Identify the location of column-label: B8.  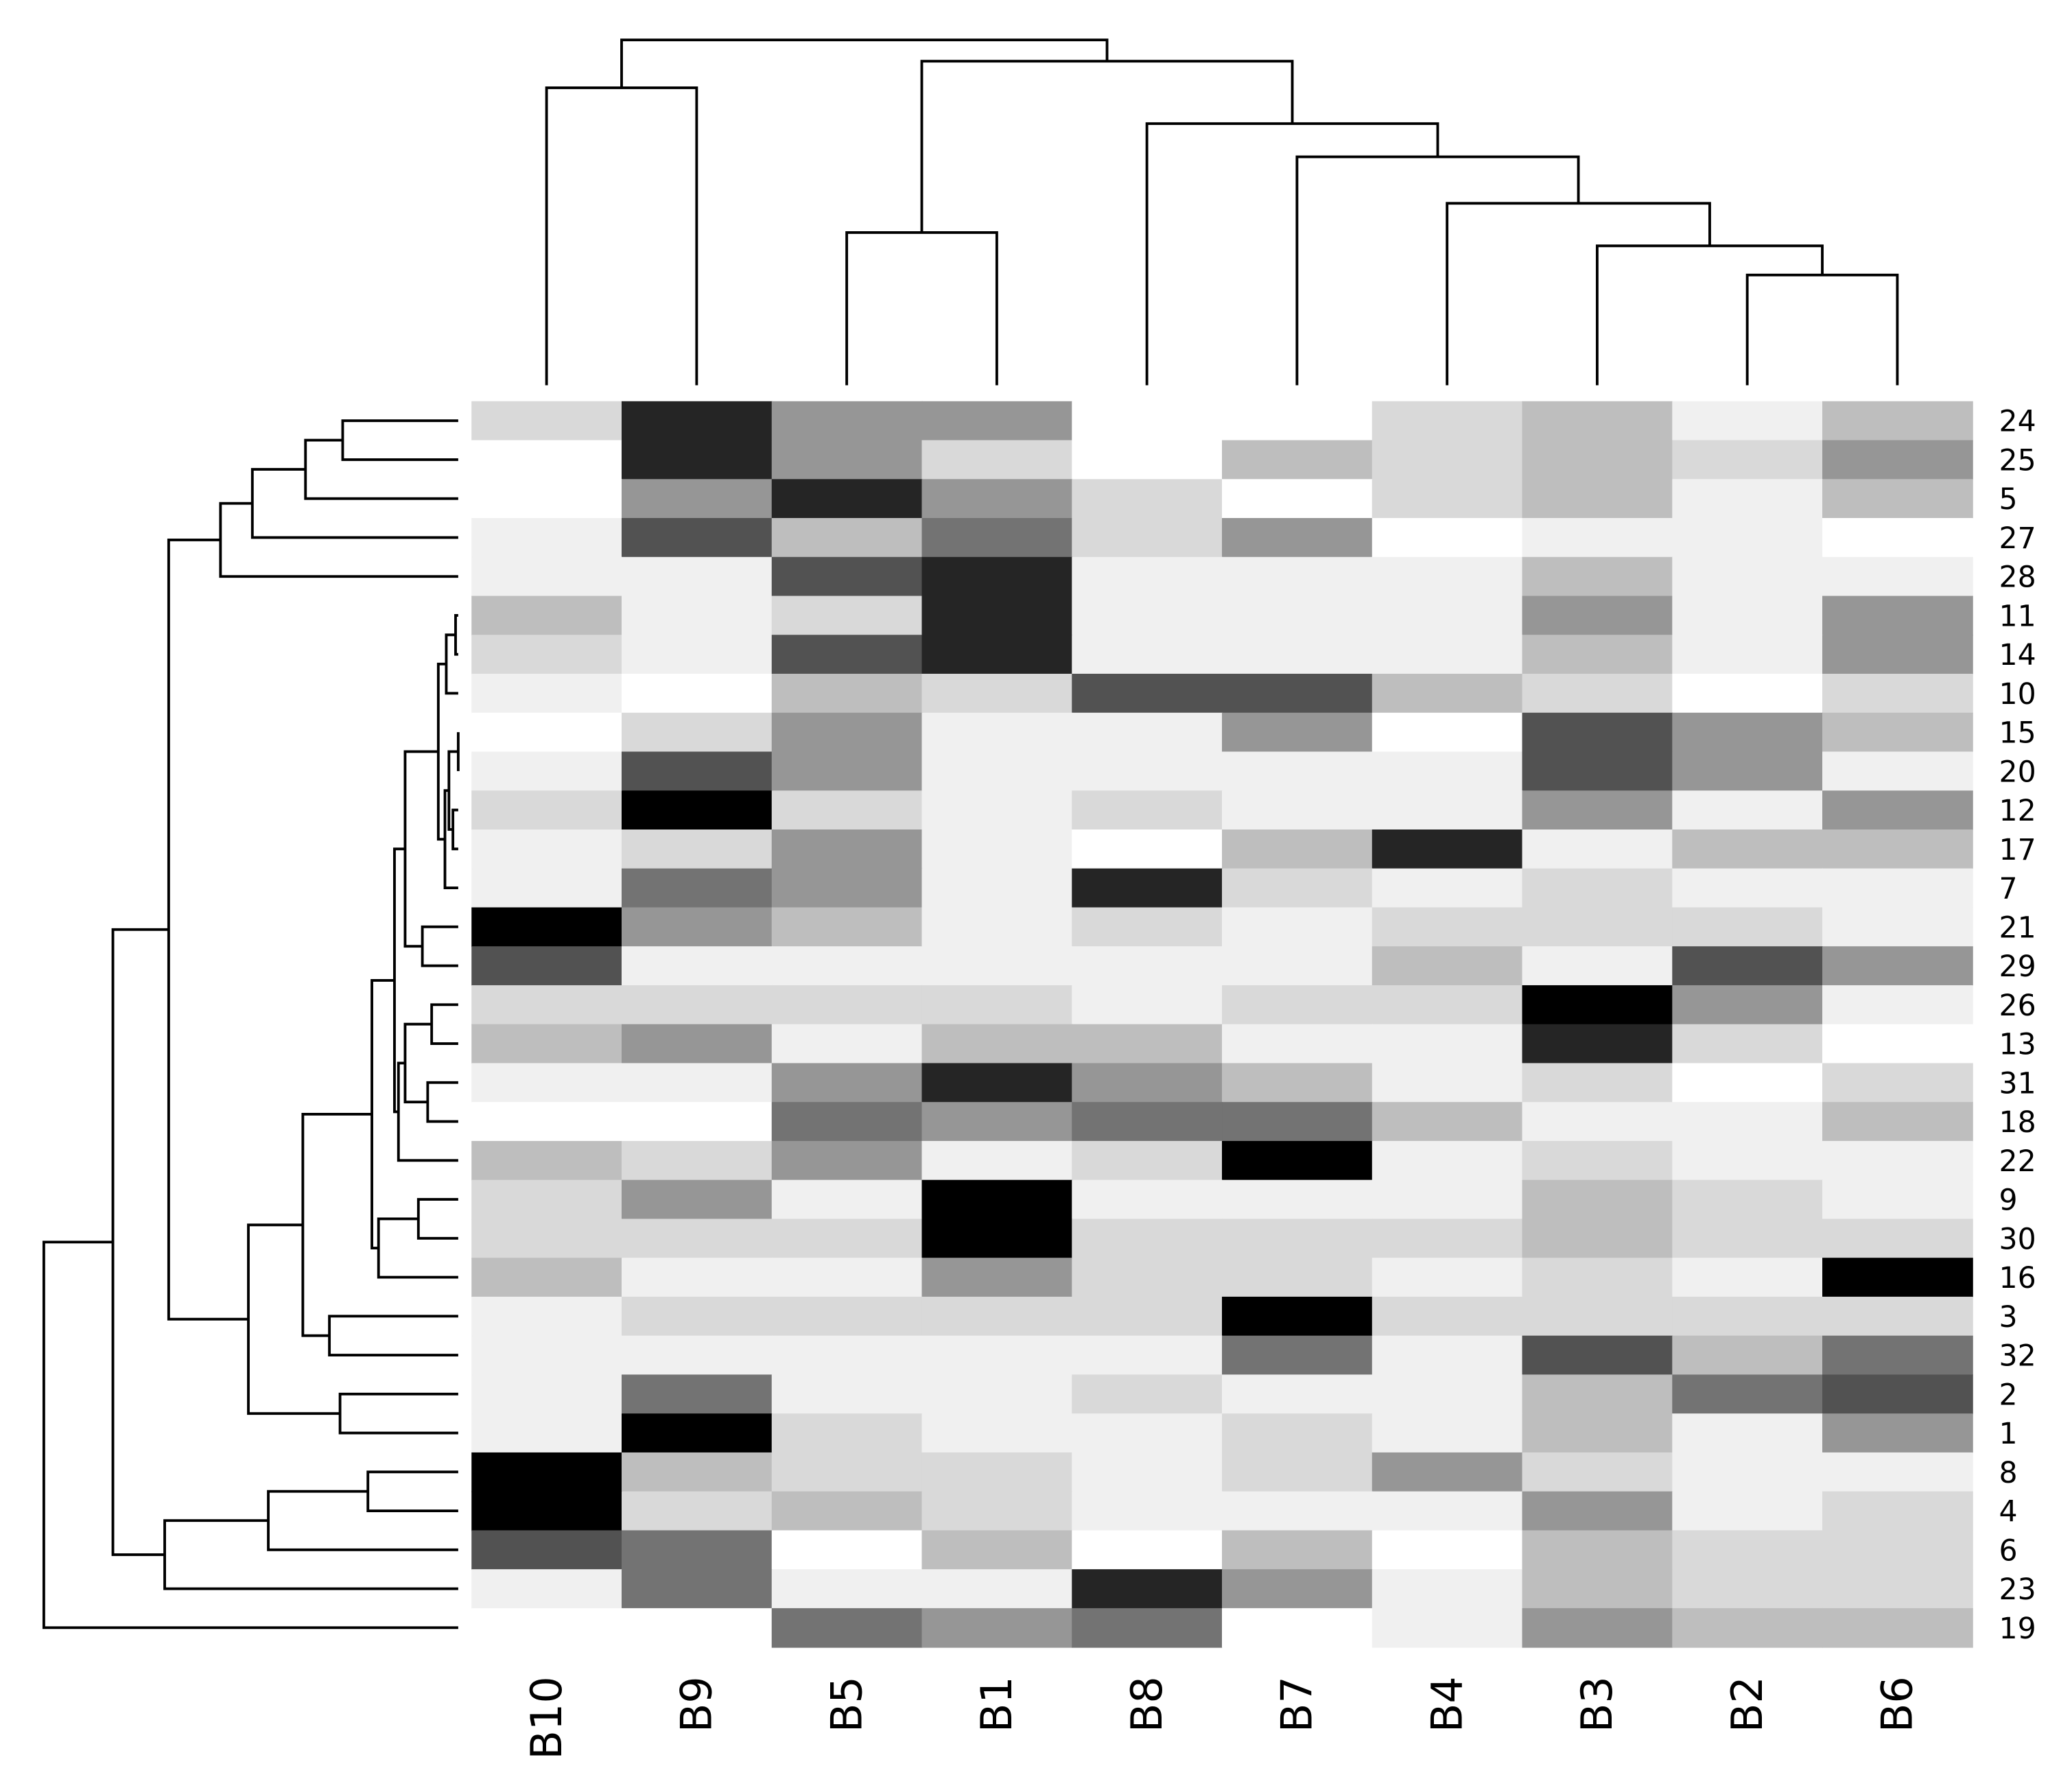
(1147, 1704).